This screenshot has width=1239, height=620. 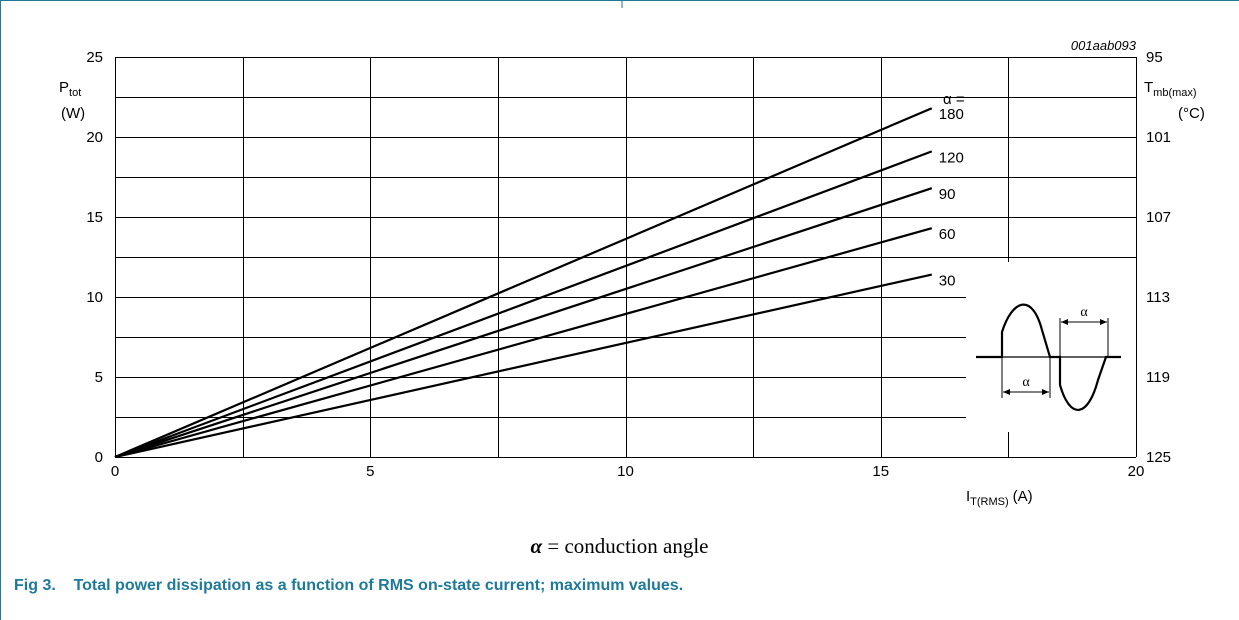 I want to click on caption-label: Fig 3., so click(x=35, y=585).